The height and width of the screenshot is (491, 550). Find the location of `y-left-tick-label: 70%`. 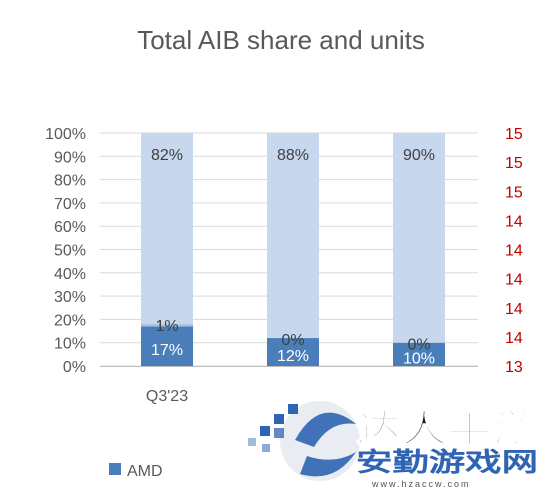

y-left-tick-label: 70% is located at coordinates (70, 204).